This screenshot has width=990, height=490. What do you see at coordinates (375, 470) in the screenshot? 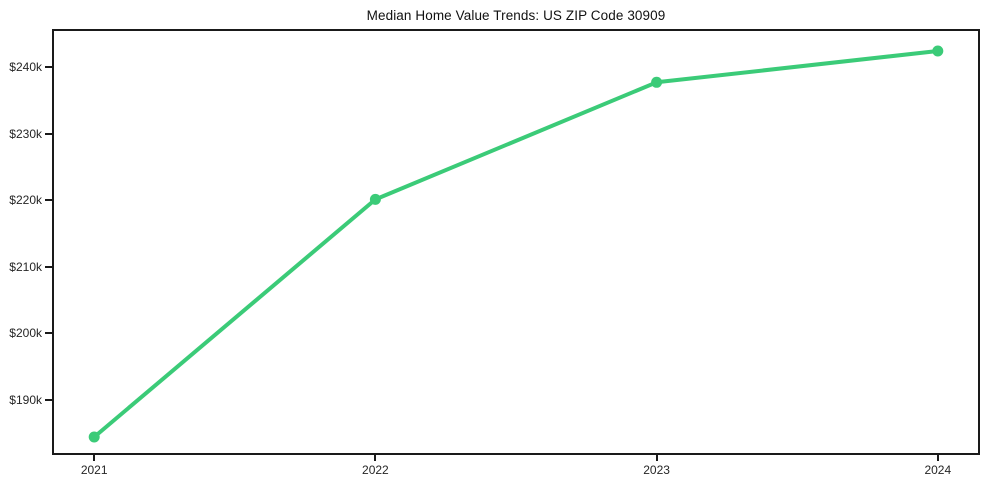
I see `x-tick-label: 2022` at bounding box center [375, 470].